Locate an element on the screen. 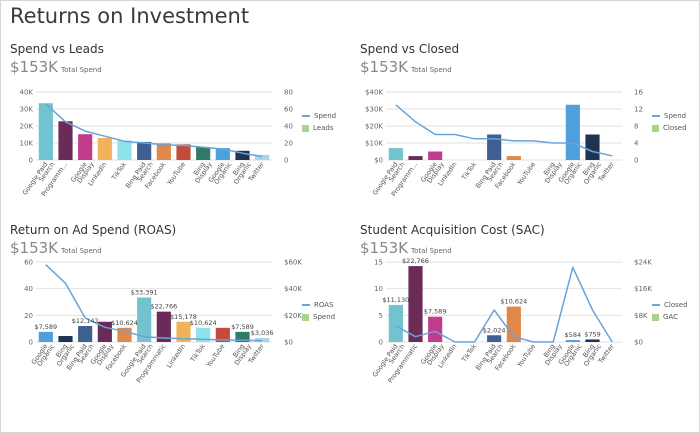 The width and height of the screenshot is (700, 433). data-label: $33,391 is located at coordinates (144, 292).